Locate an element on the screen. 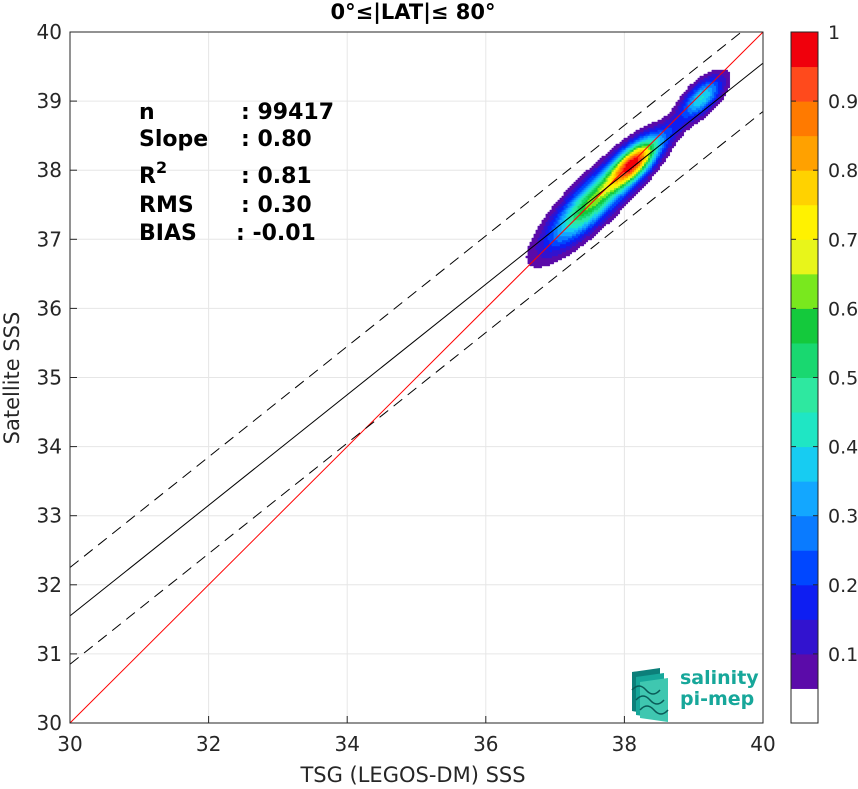  colorbar-tick-label: 0.3 is located at coordinates (843, 517).